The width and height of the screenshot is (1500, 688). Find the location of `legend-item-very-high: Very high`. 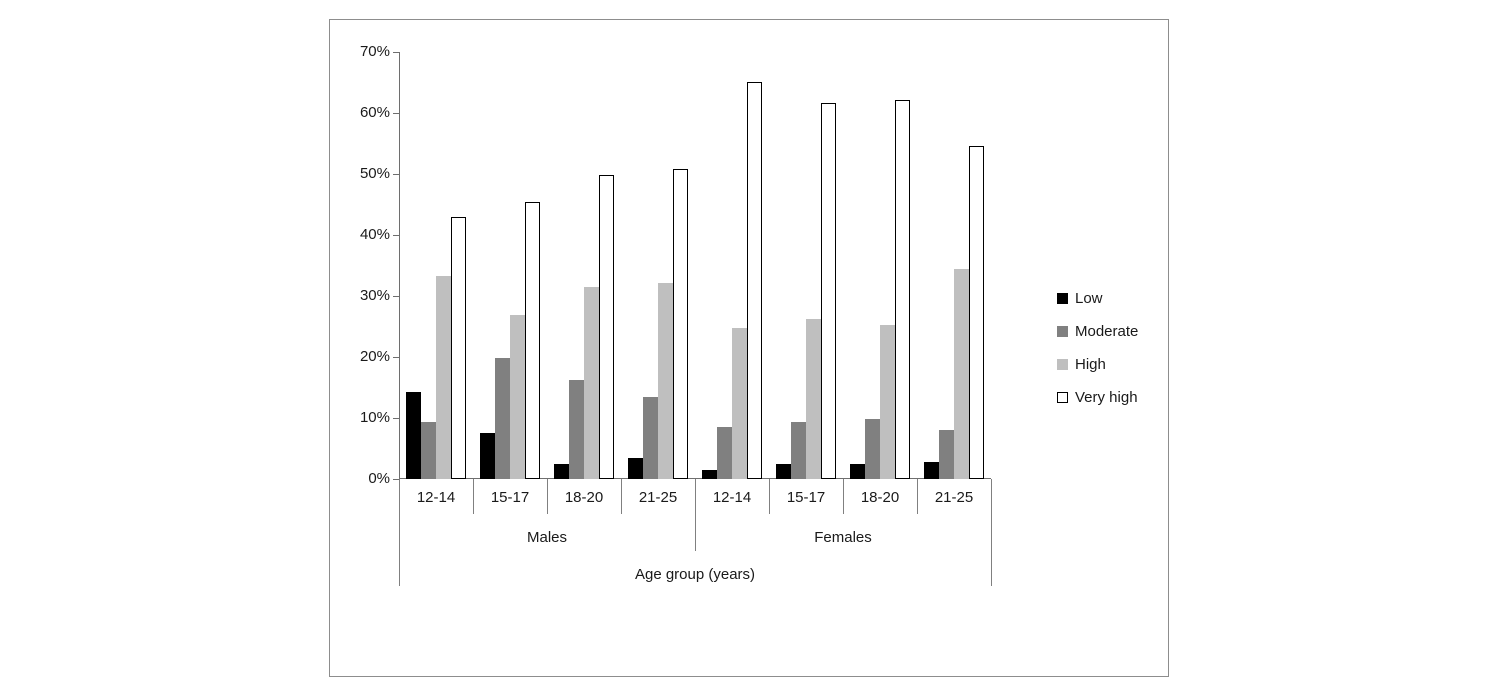

legend-item-very-high: Very high is located at coordinates (1097, 397).